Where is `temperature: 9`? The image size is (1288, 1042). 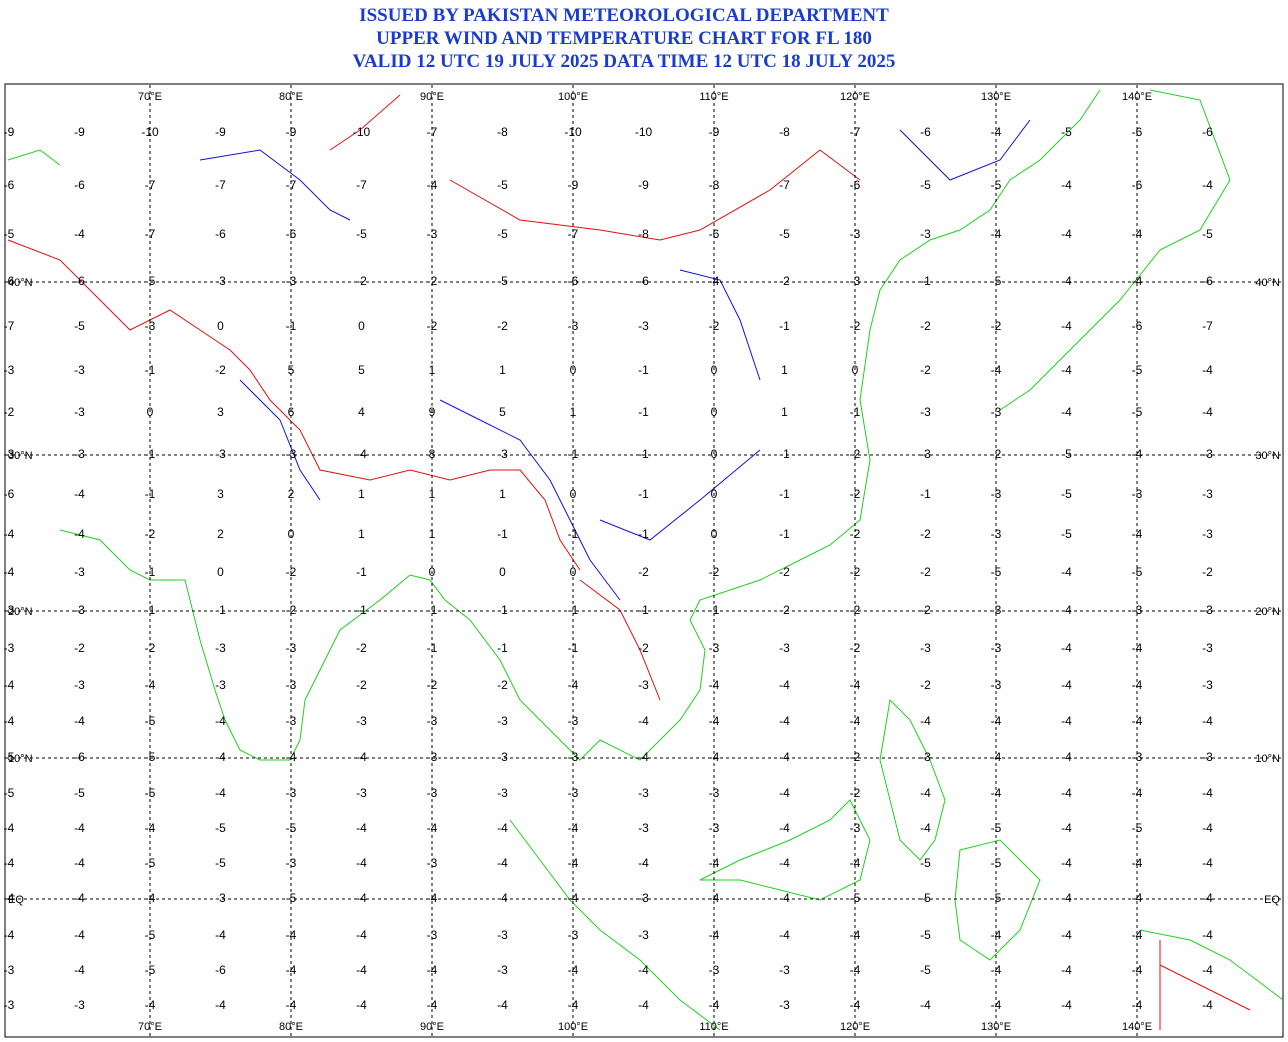
temperature: 9 is located at coordinates (432, 412).